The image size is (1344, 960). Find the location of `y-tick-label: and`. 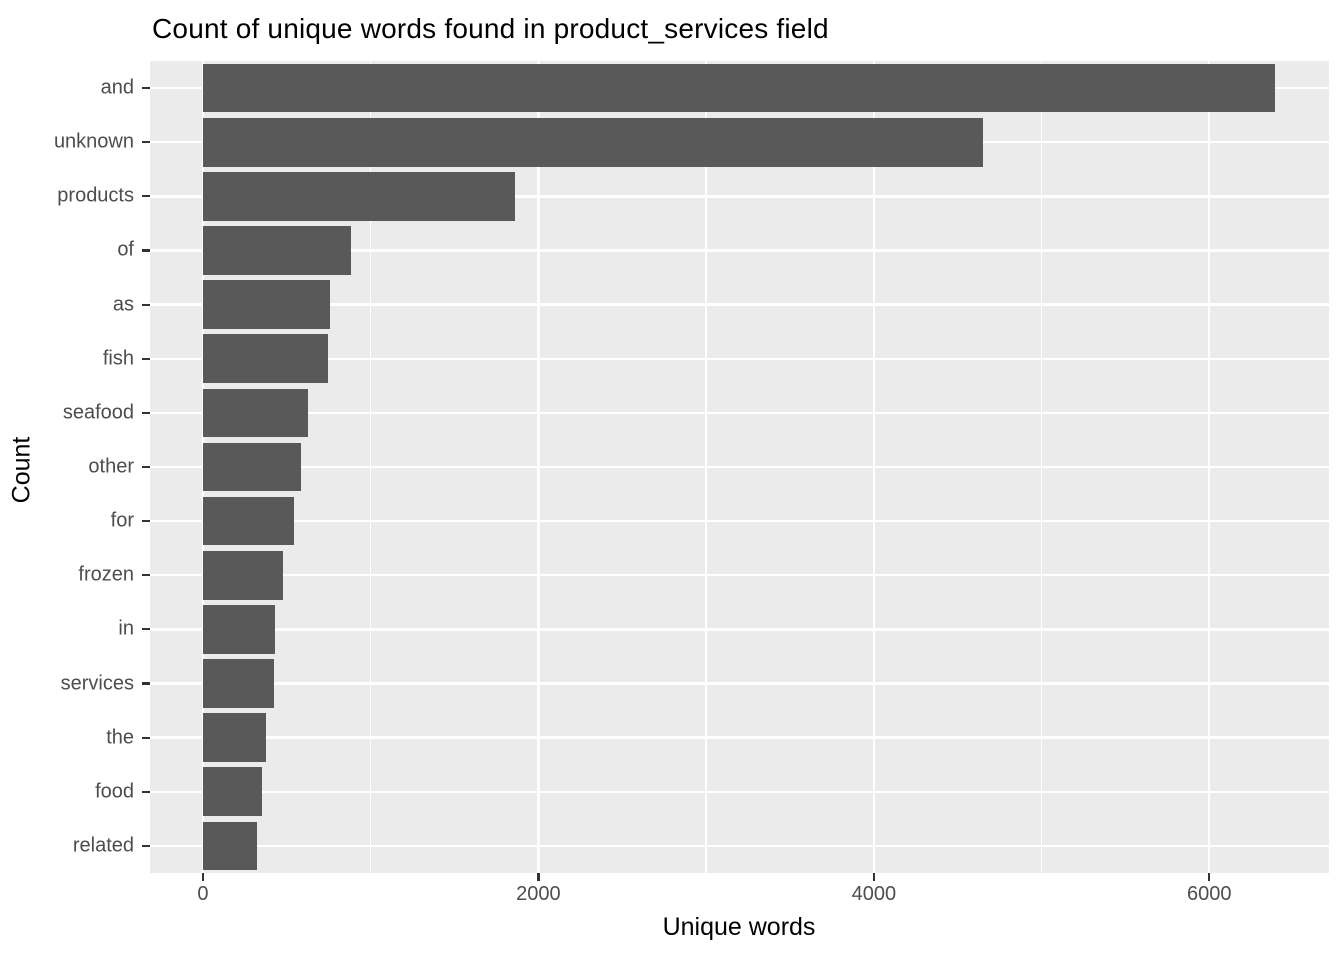

y-tick-label: and is located at coordinates (117, 87).